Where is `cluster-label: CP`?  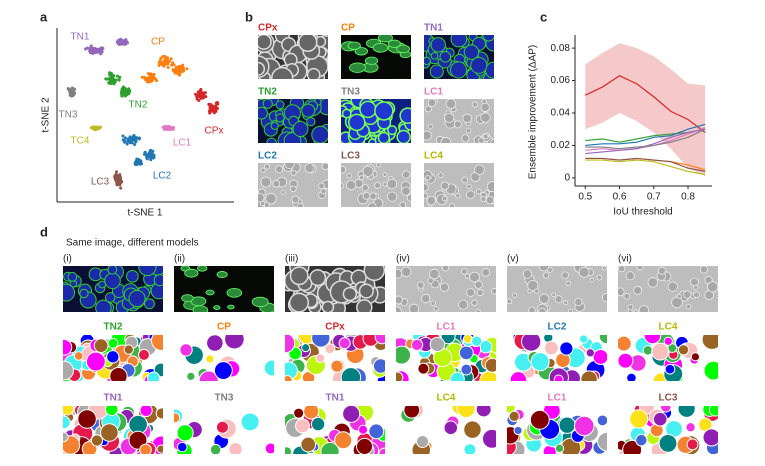 cluster-label: CP is located at coordinates (158, 42).